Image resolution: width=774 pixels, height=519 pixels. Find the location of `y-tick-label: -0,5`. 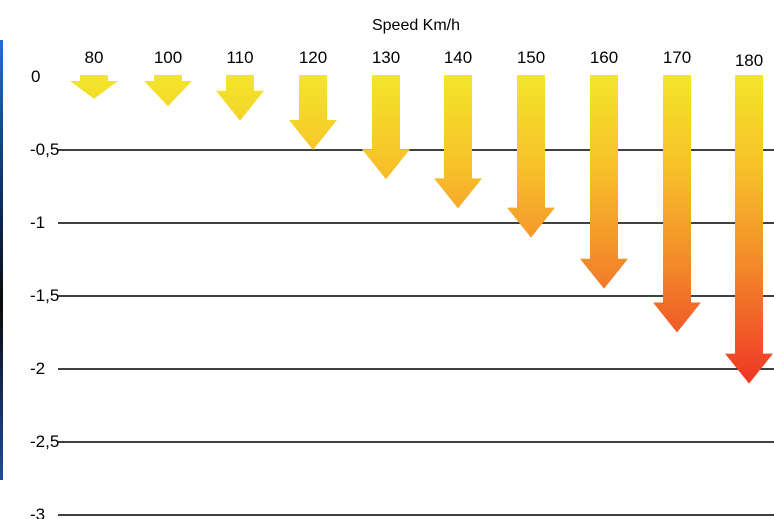

y-tick-label: -0,5 is located at coordinates (44, 149).